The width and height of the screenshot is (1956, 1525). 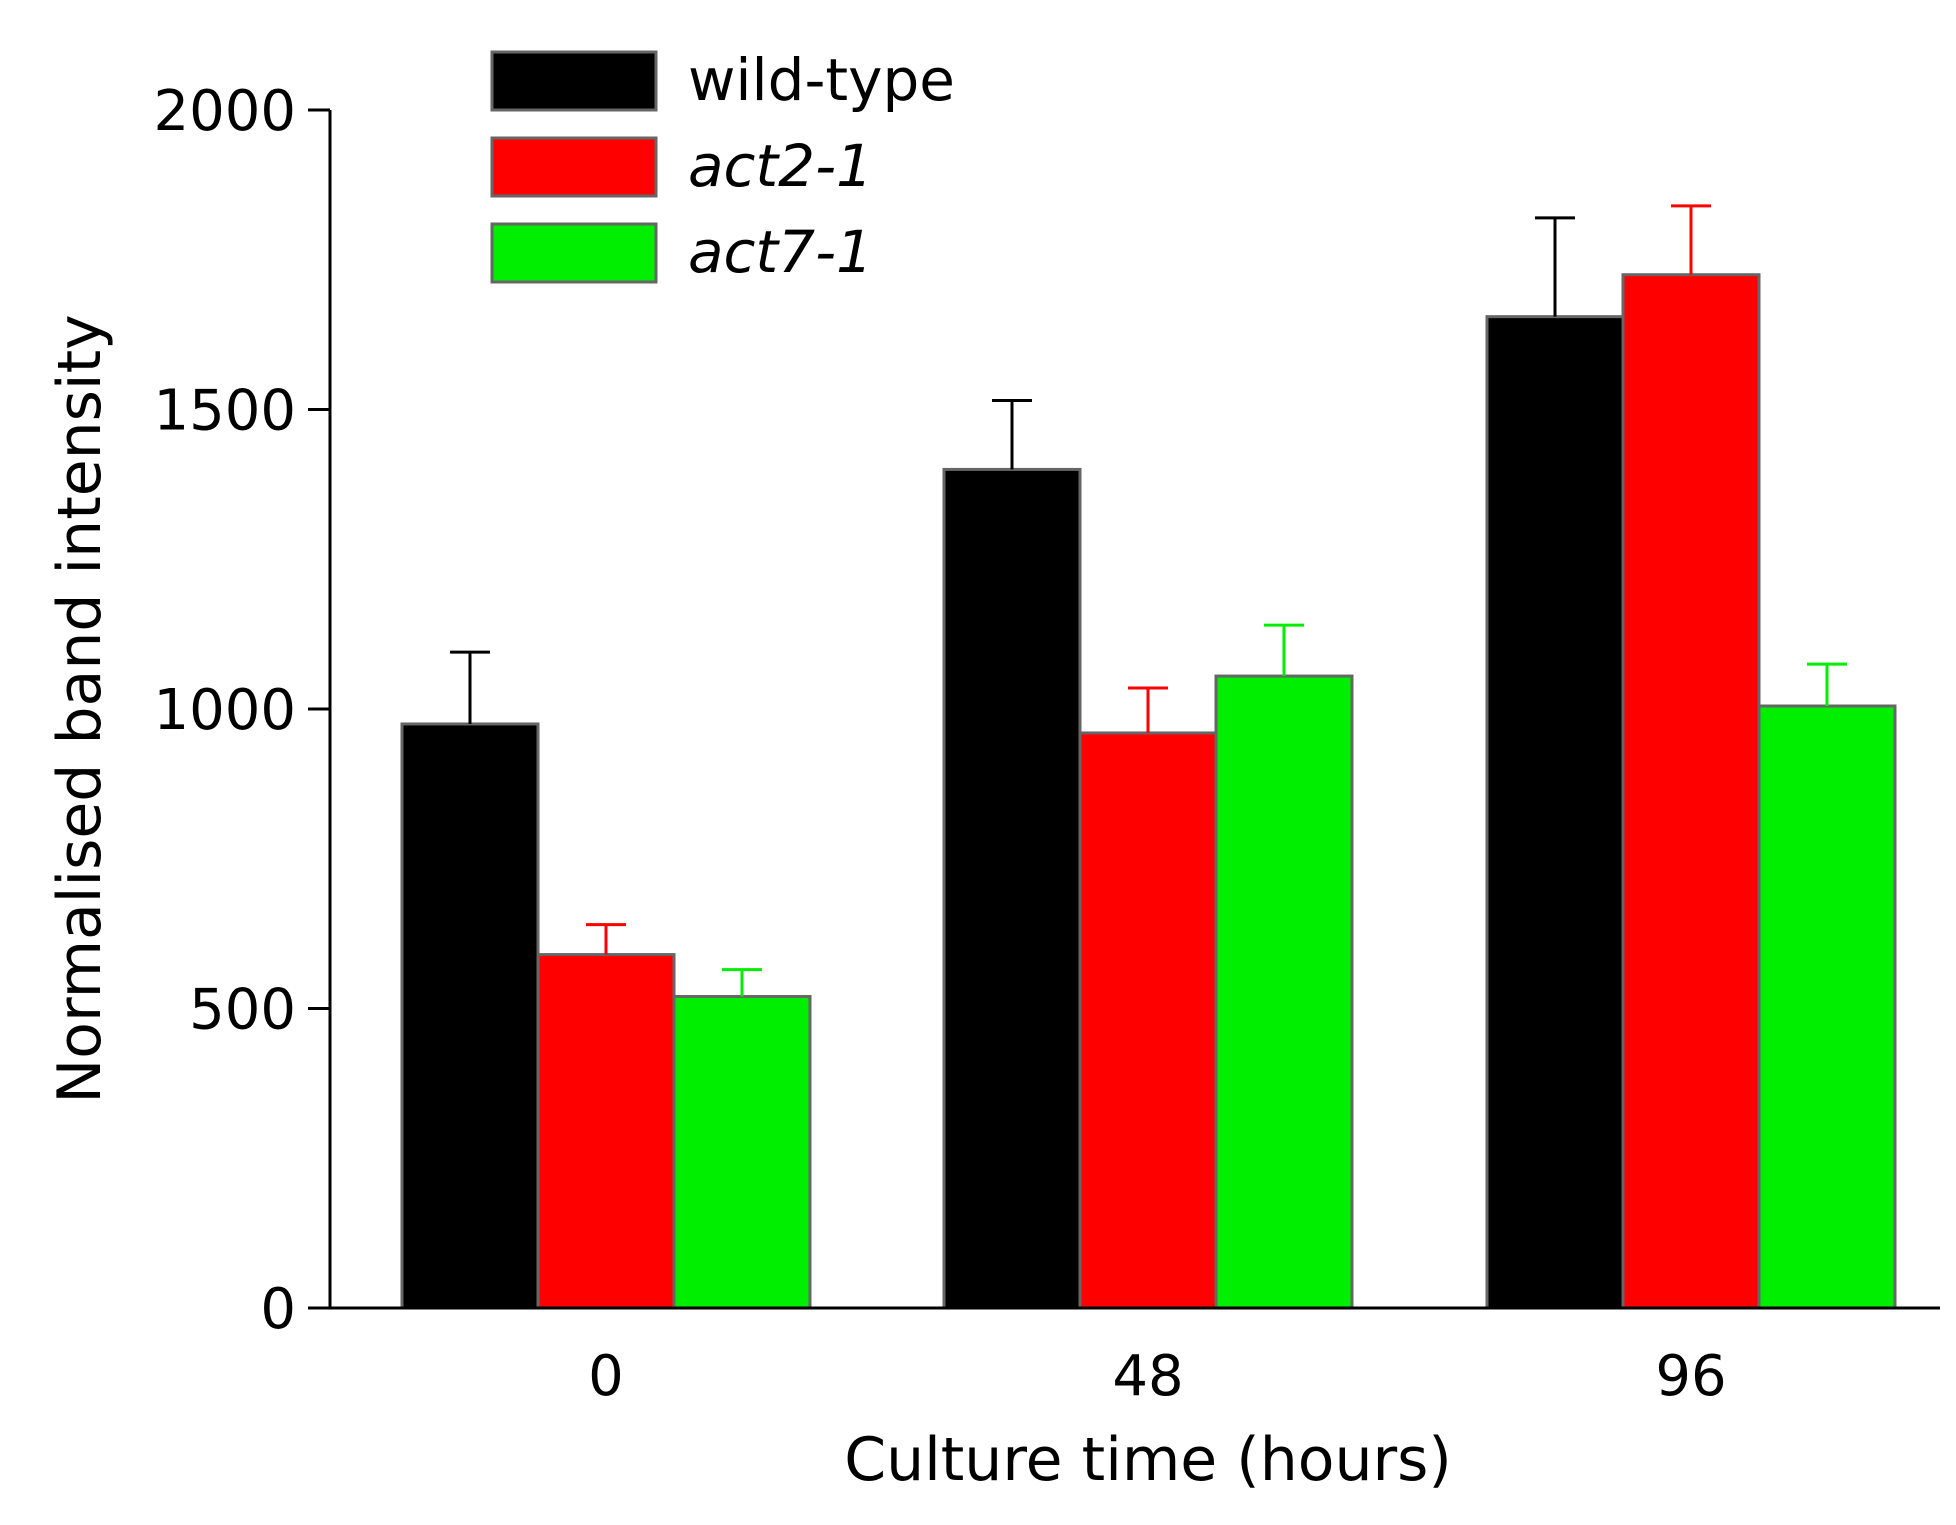 I want to click on x-ticks: 0 48 96, so click(x=1157, y=1376).